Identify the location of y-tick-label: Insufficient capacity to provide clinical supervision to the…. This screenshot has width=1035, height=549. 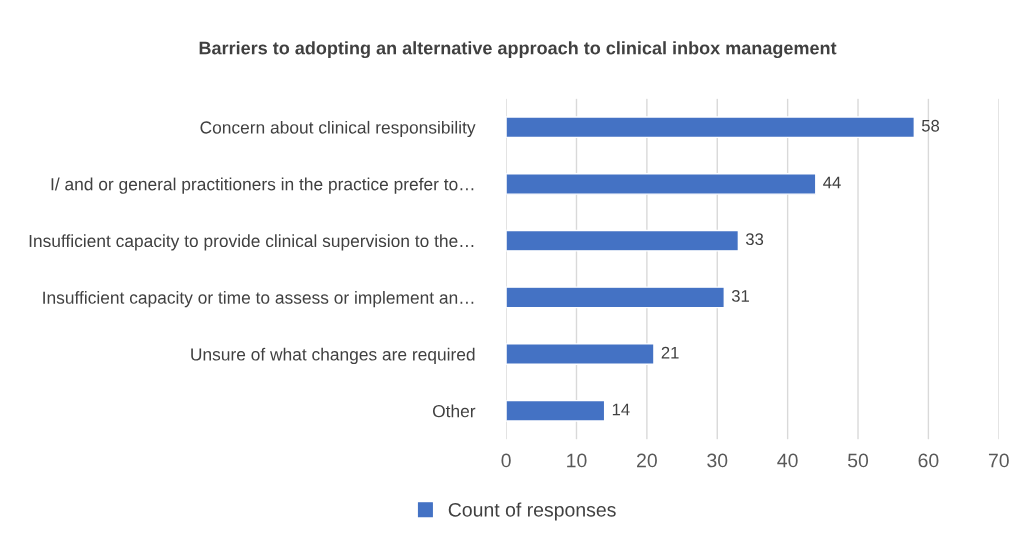
(251, 242).